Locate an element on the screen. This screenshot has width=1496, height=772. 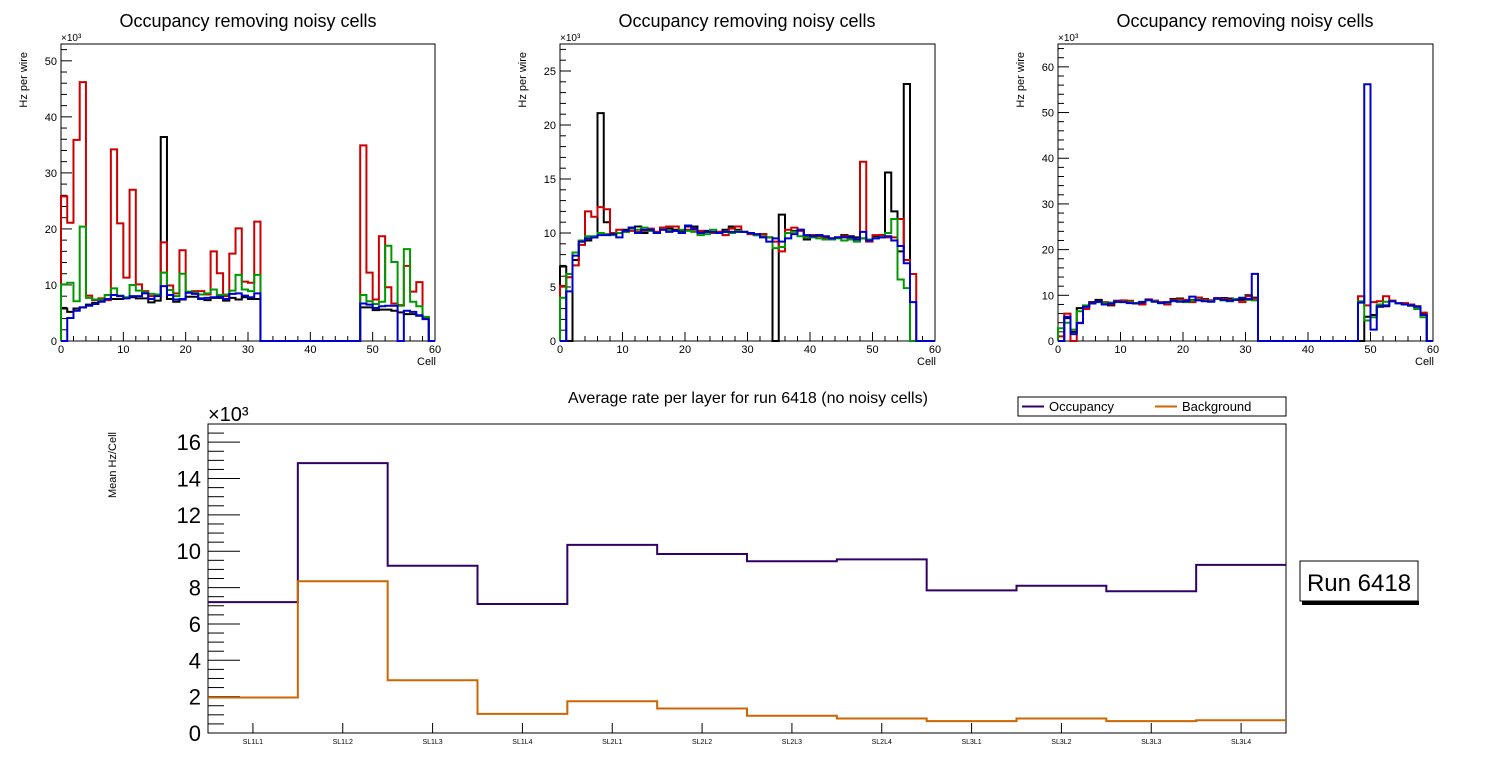
y-tick-label: 12 is located at coordinates (189, 515).